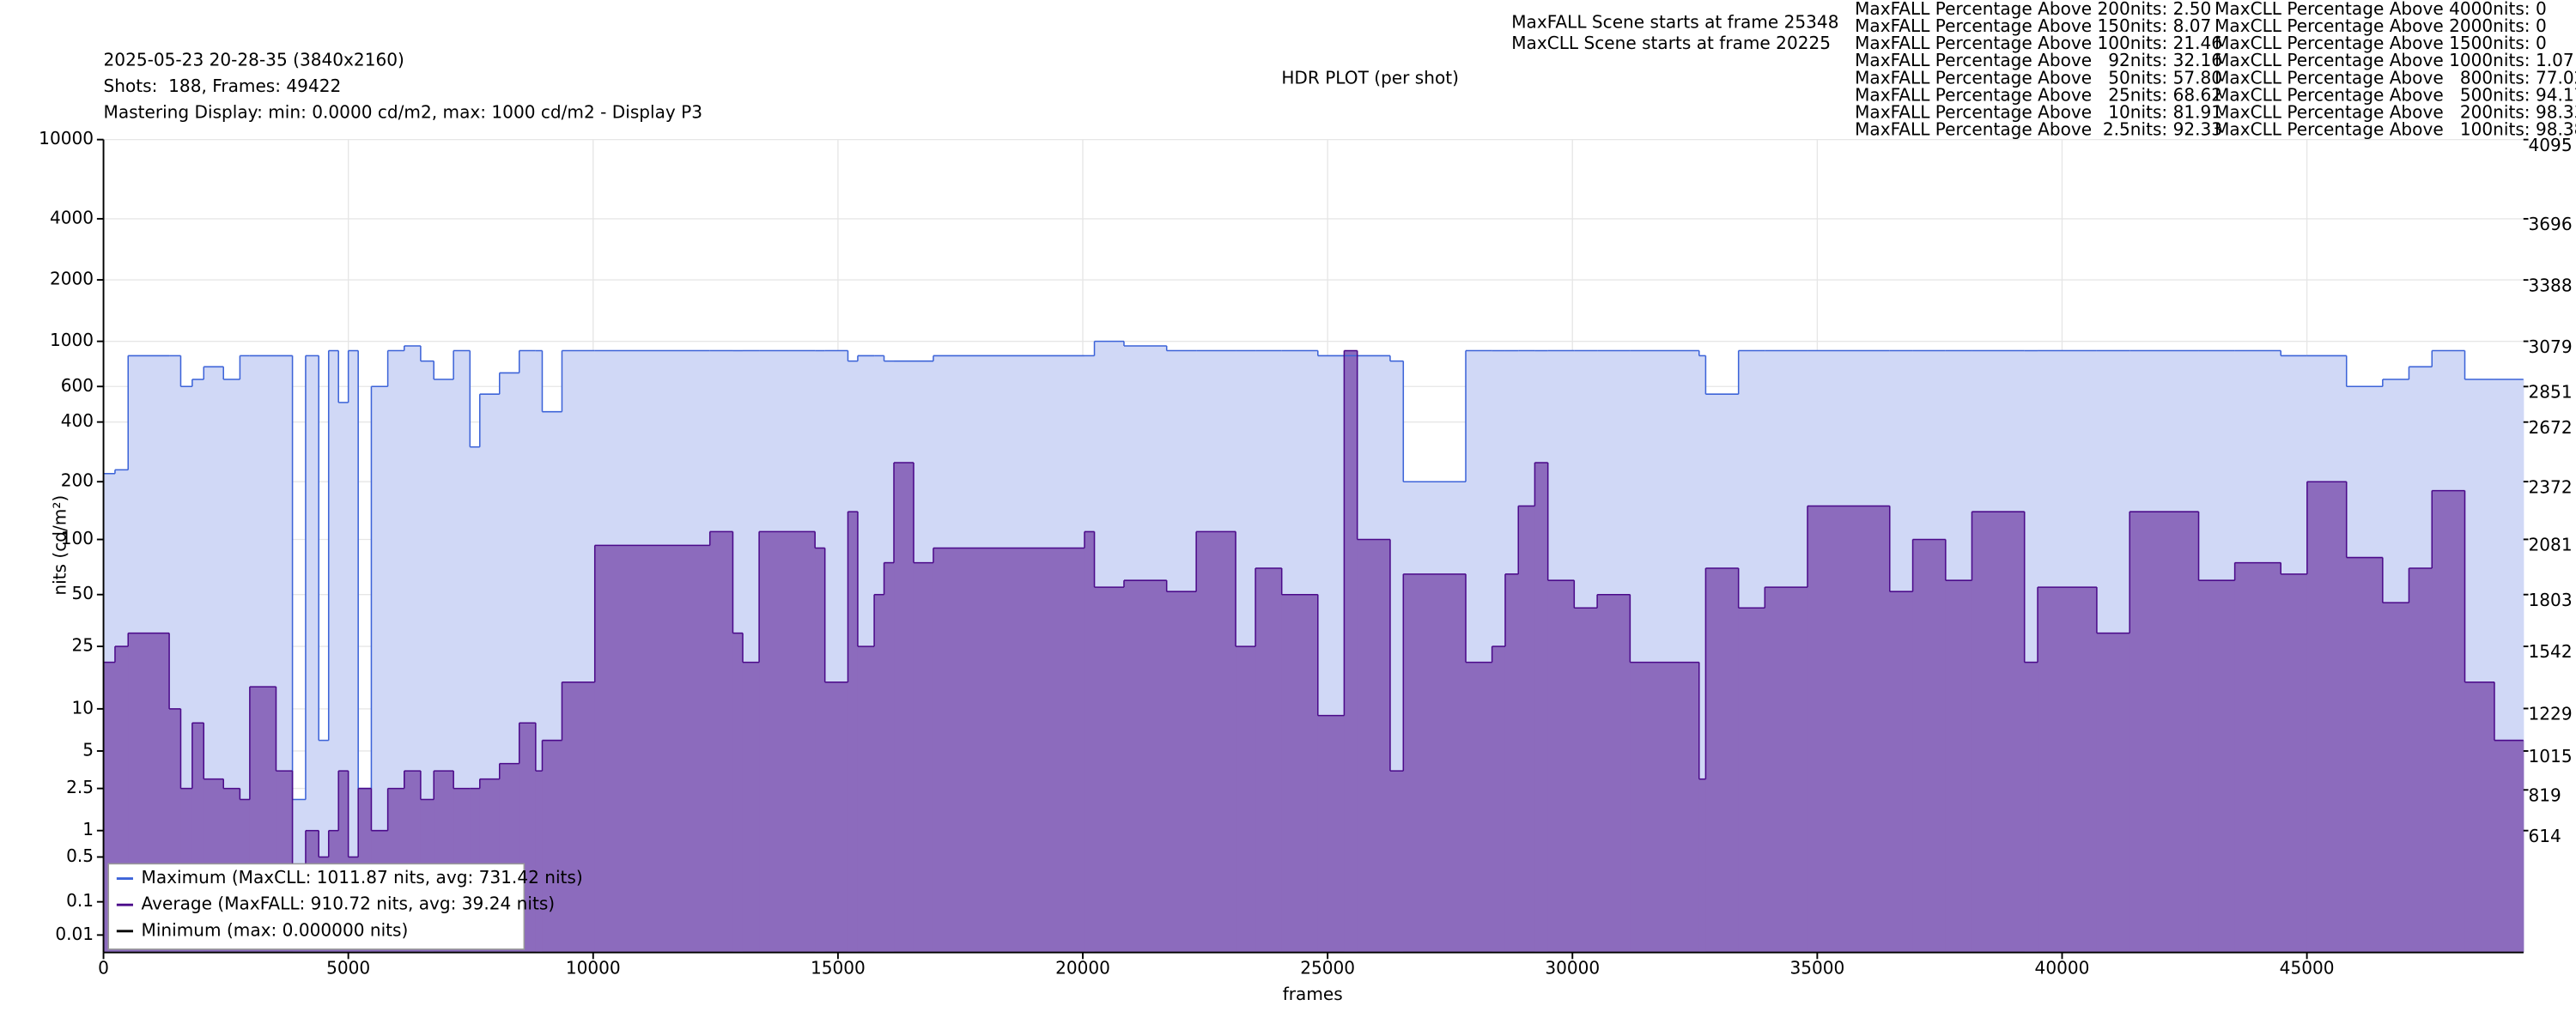 The image size is (2576, 1030). What do you see at coordinates (77, 480) in the screenshot?
I see `y-tick-label: 200` at bounding box center [77, 480].